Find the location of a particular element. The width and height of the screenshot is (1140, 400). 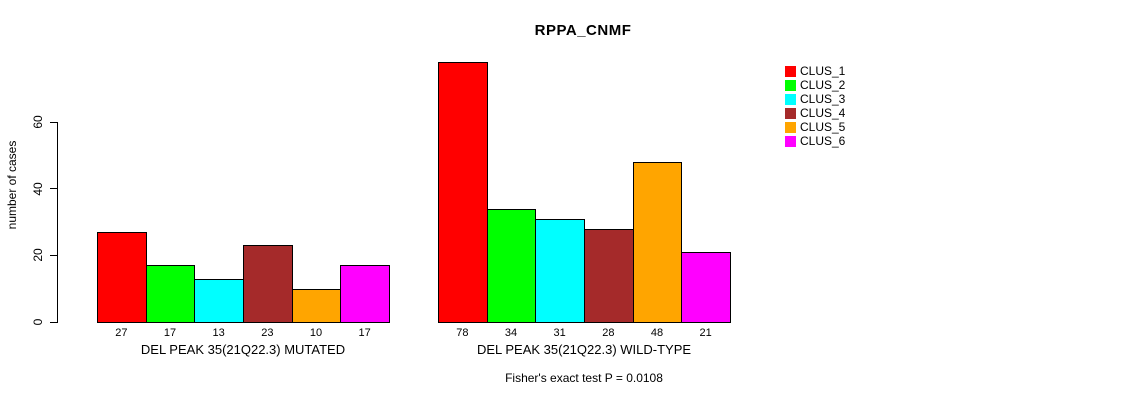

bar-value-label-clus_4-group1: 23 is located at coordinates (267, 333).